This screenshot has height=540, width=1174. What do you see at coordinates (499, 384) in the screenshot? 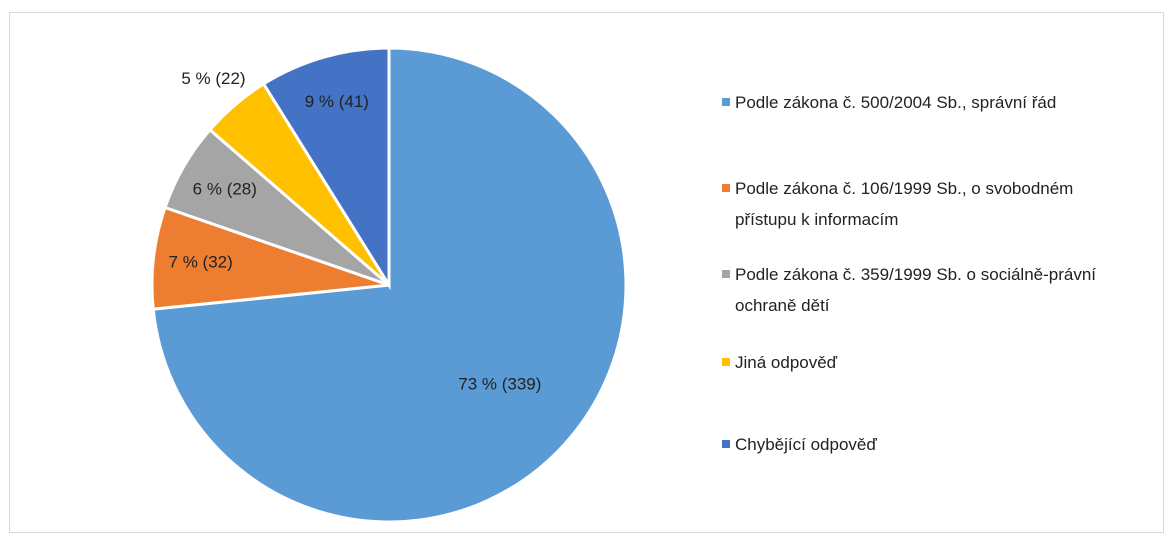
I see `data-label: 73 % (339)` at bounding box center [499, 384].